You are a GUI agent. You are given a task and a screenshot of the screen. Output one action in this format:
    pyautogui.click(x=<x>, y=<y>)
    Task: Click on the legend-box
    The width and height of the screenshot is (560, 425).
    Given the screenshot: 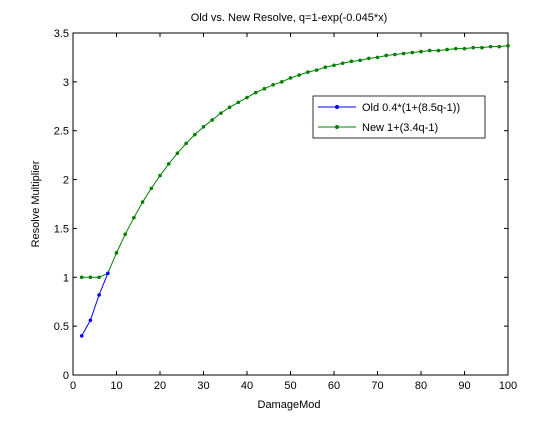 What is the action you would take?
    pyautogui.click(x=399, y=117)
    